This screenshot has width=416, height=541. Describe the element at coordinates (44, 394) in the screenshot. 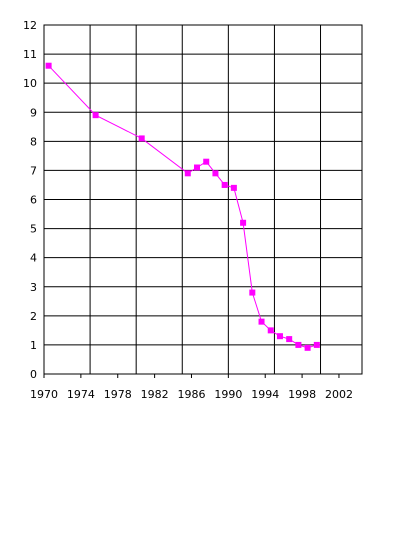

I see `x-tick-label: 1970` at that location.